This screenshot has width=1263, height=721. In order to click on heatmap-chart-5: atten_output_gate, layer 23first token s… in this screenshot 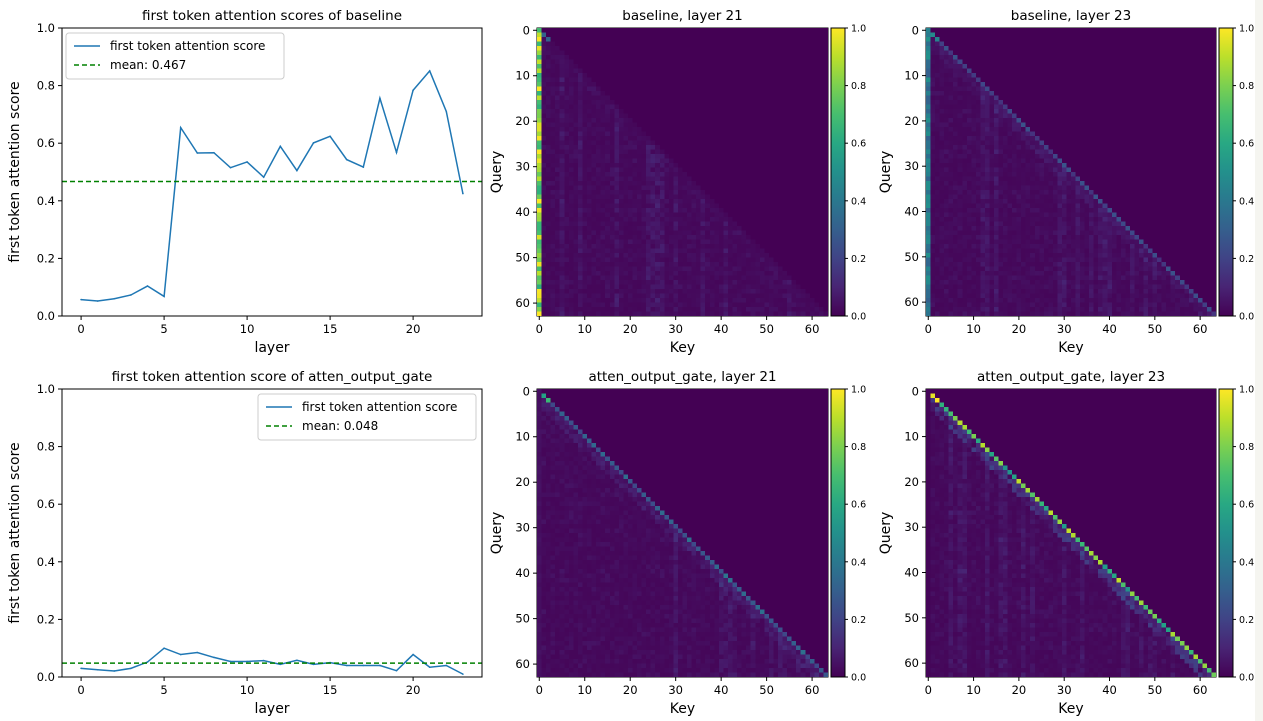, I will do `click(1066, 543)`.